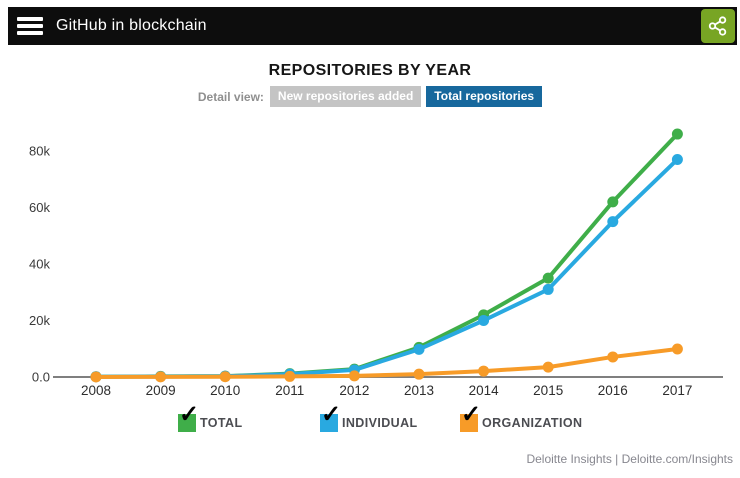  Describe the element at coordinates (677, 349) in the screenshot. I see `data-point-organization-2017` at that location.